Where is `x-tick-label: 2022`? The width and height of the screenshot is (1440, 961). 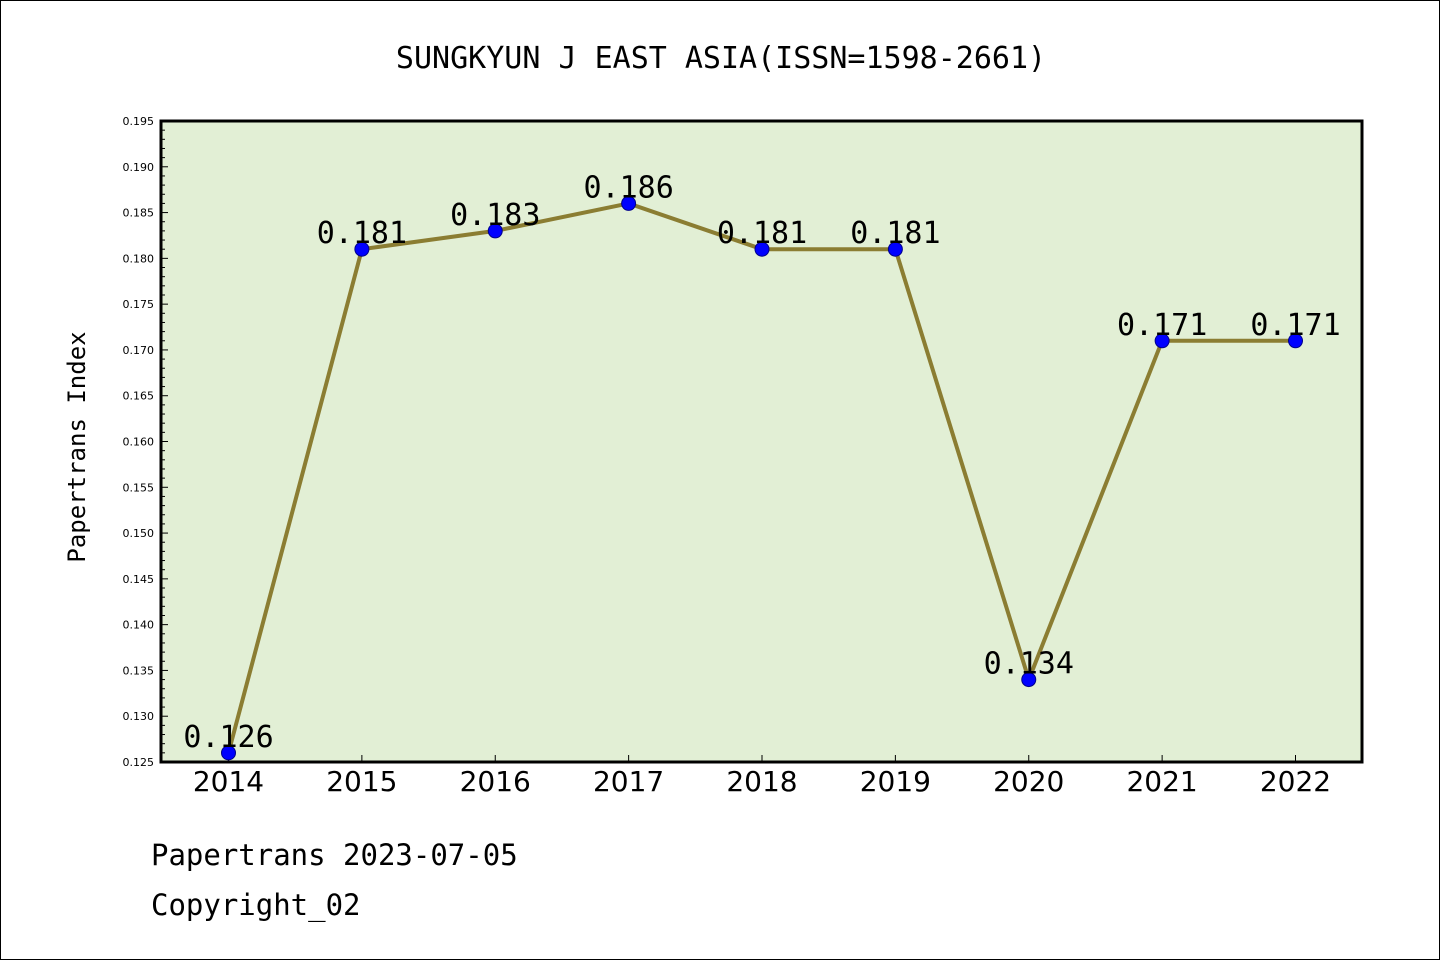
x-tick-label: 2022 is located at coordinates (1295, 781).